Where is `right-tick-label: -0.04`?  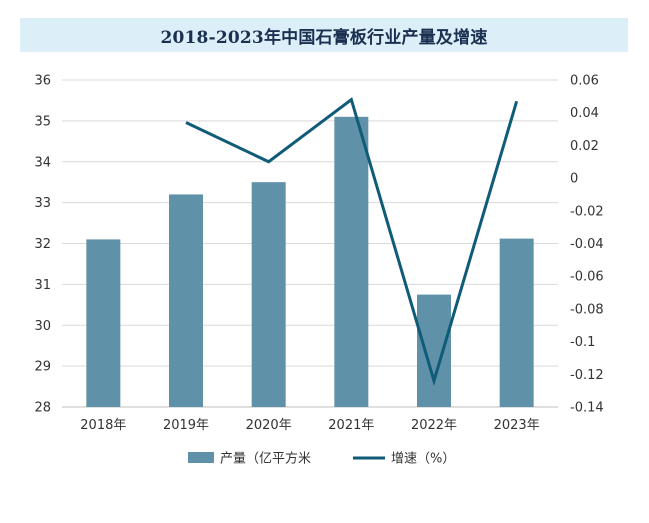
right-tick-label: -0.04 is located at coordinates (587, 244).